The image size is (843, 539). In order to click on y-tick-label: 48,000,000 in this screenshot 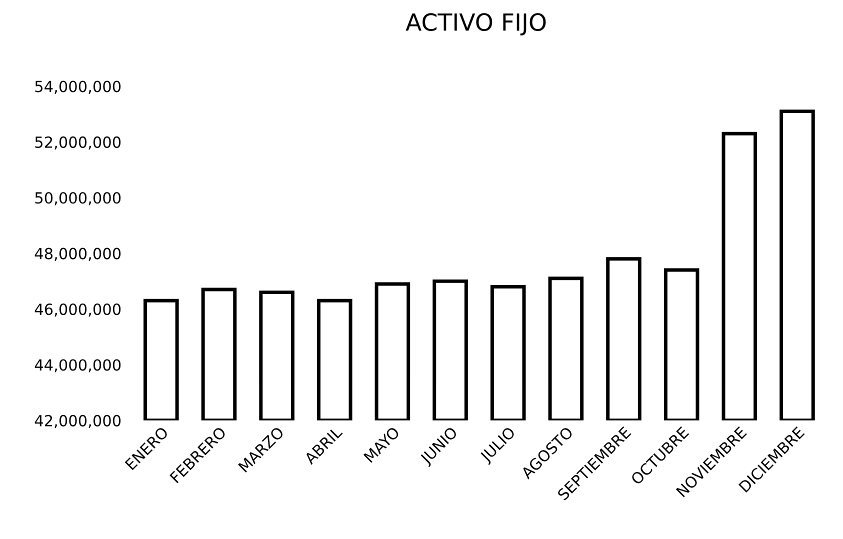, I will do `click(77, 254)`.